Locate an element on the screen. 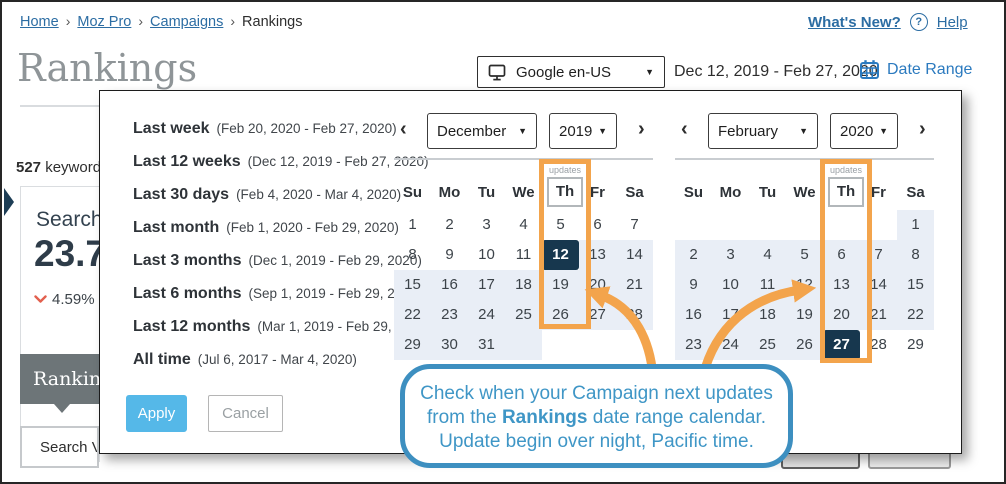  date-range-button: Date Range is located at coordinates (915, 69).